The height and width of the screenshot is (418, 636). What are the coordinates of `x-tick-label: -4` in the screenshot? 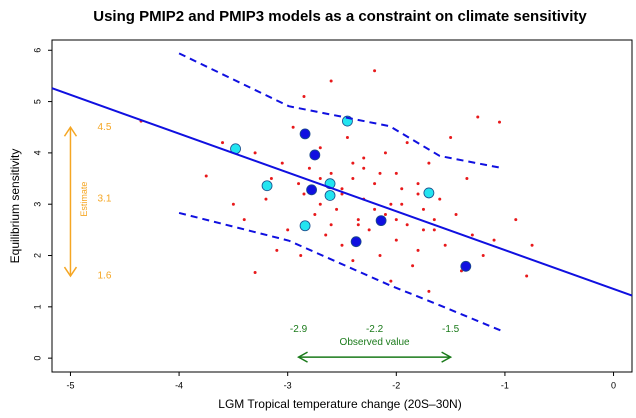 It's located at (179, 385).